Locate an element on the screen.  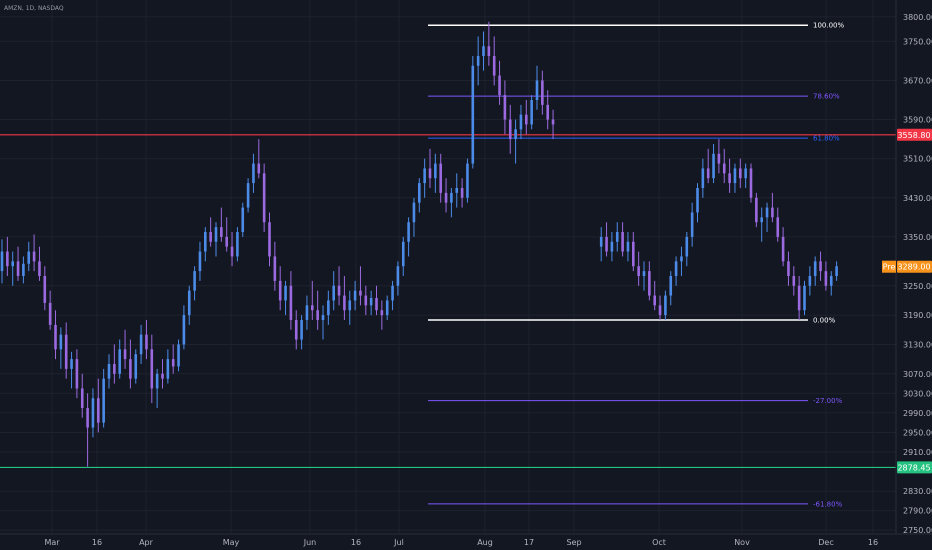
x-tick-label: Oct is located at coordinates (659, 542).